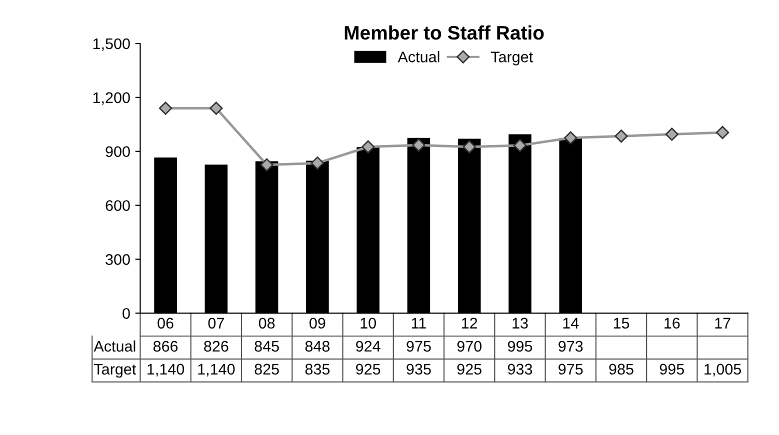  I want to click on x-tick-label: 14, so click(571, 323).